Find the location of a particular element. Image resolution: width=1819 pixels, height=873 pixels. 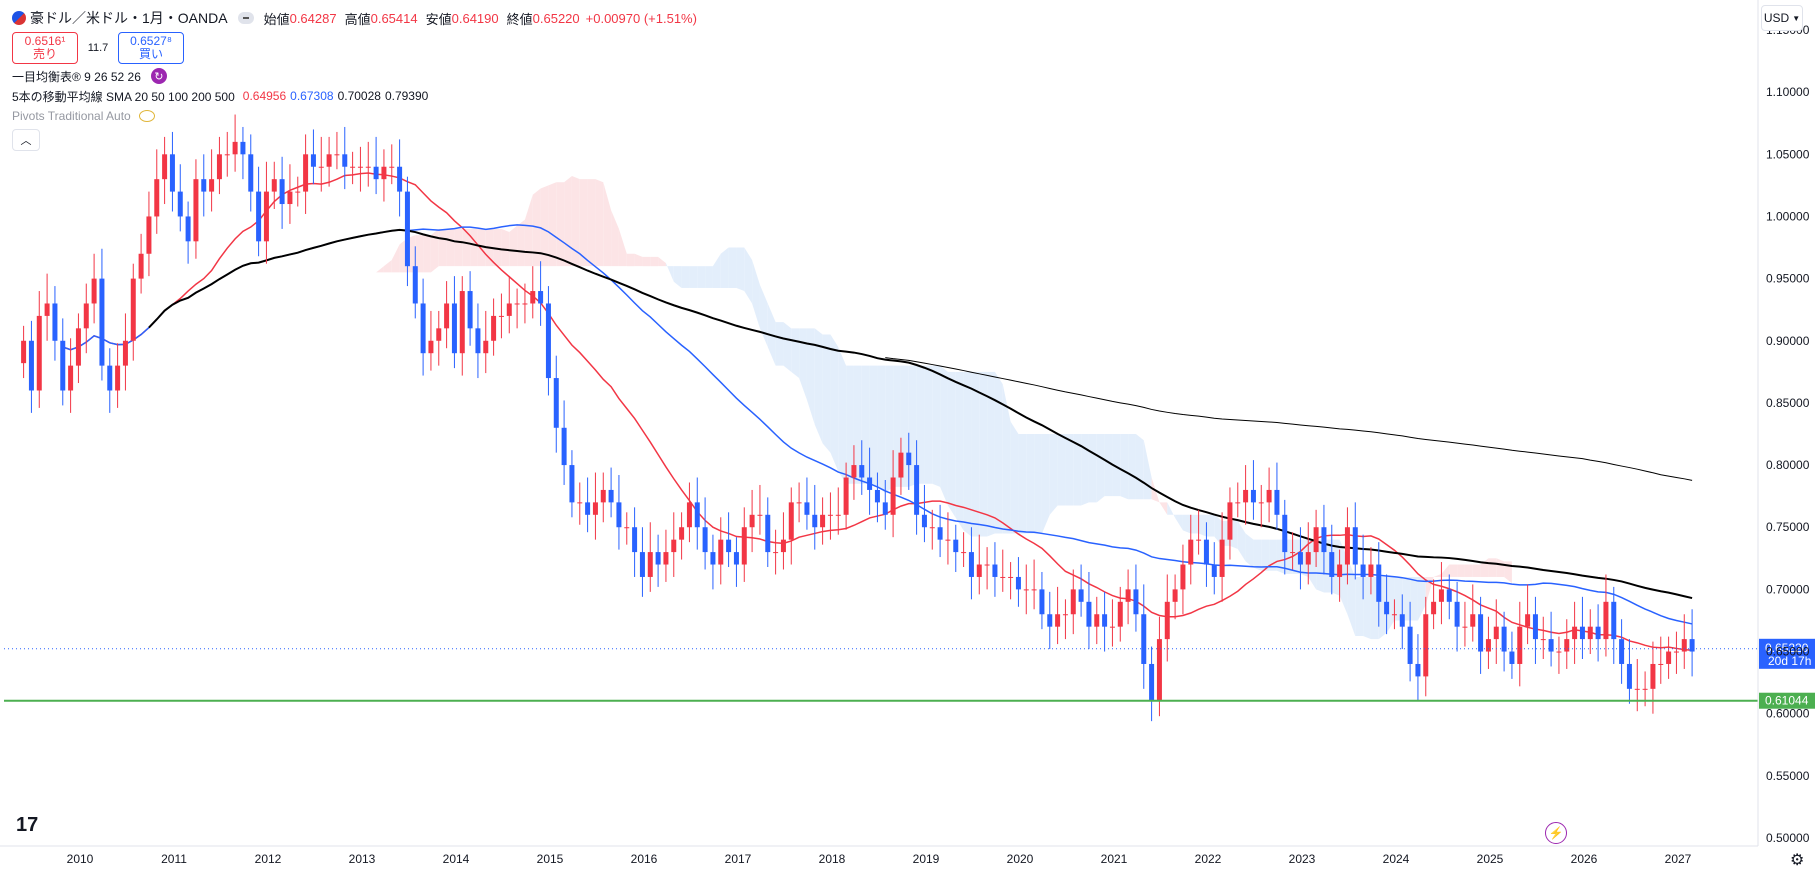

market-status-icon is located at coordinates (245, 18).